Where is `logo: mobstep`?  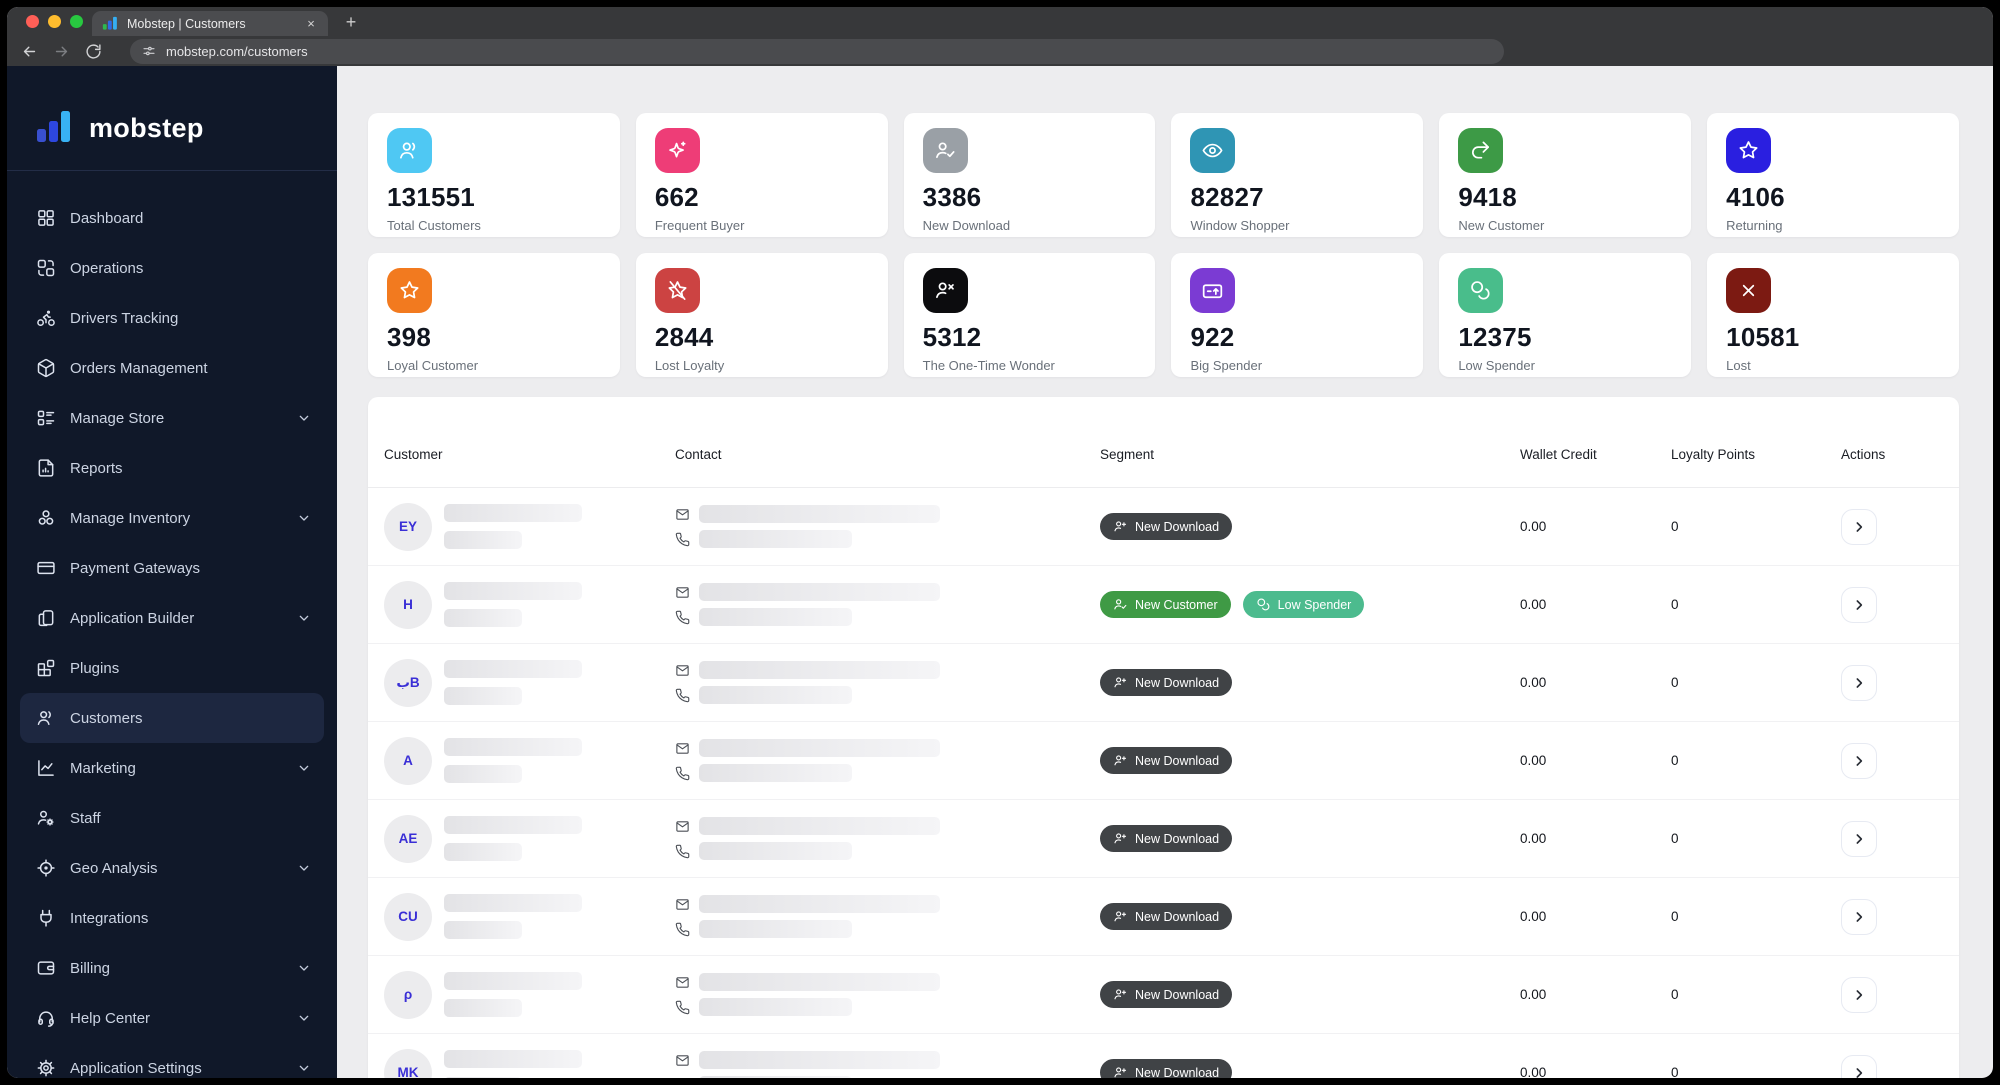 logo: mobstep is located at coordinates (172, 118).